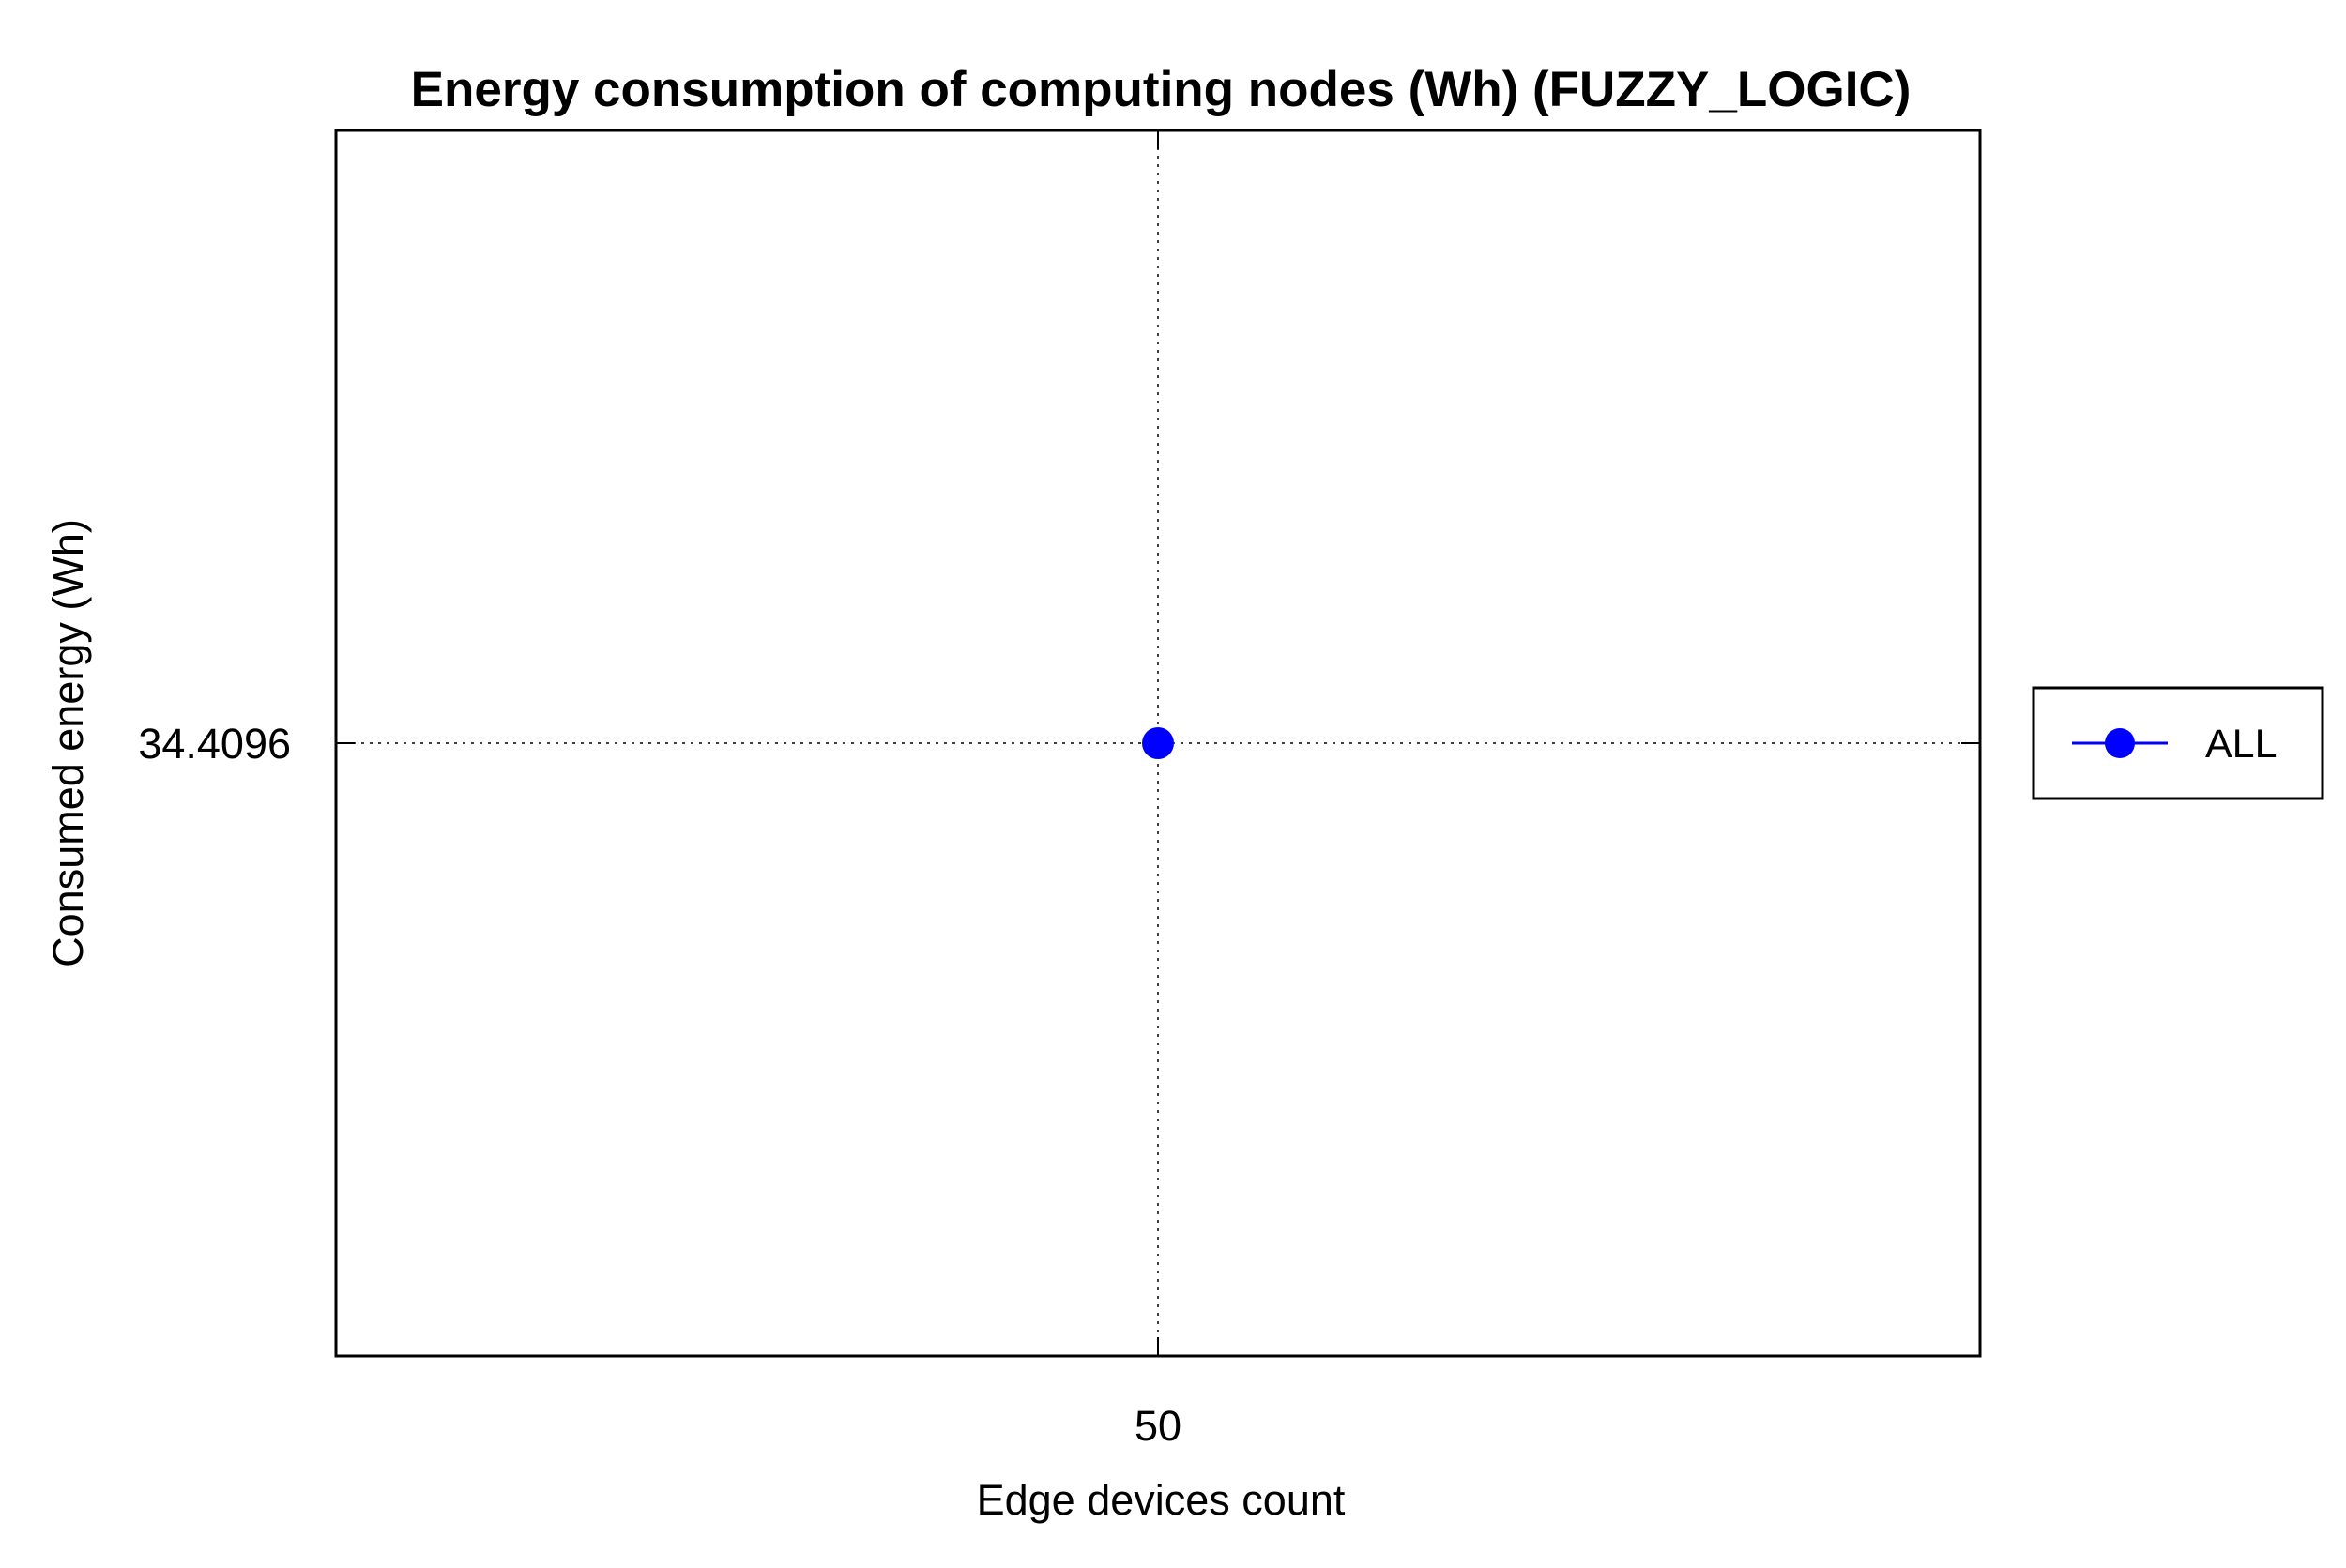  Describe the element at coordinates (68, 743) in the screenshot. I see `y-axis-label: Consumed energy (Wh)` at that location.